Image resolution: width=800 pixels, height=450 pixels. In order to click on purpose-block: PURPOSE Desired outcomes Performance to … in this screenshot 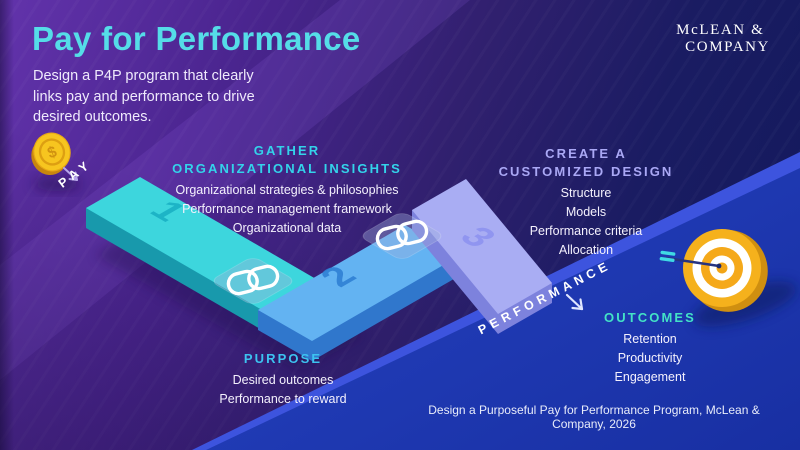, I will do `click(283, 379)`.